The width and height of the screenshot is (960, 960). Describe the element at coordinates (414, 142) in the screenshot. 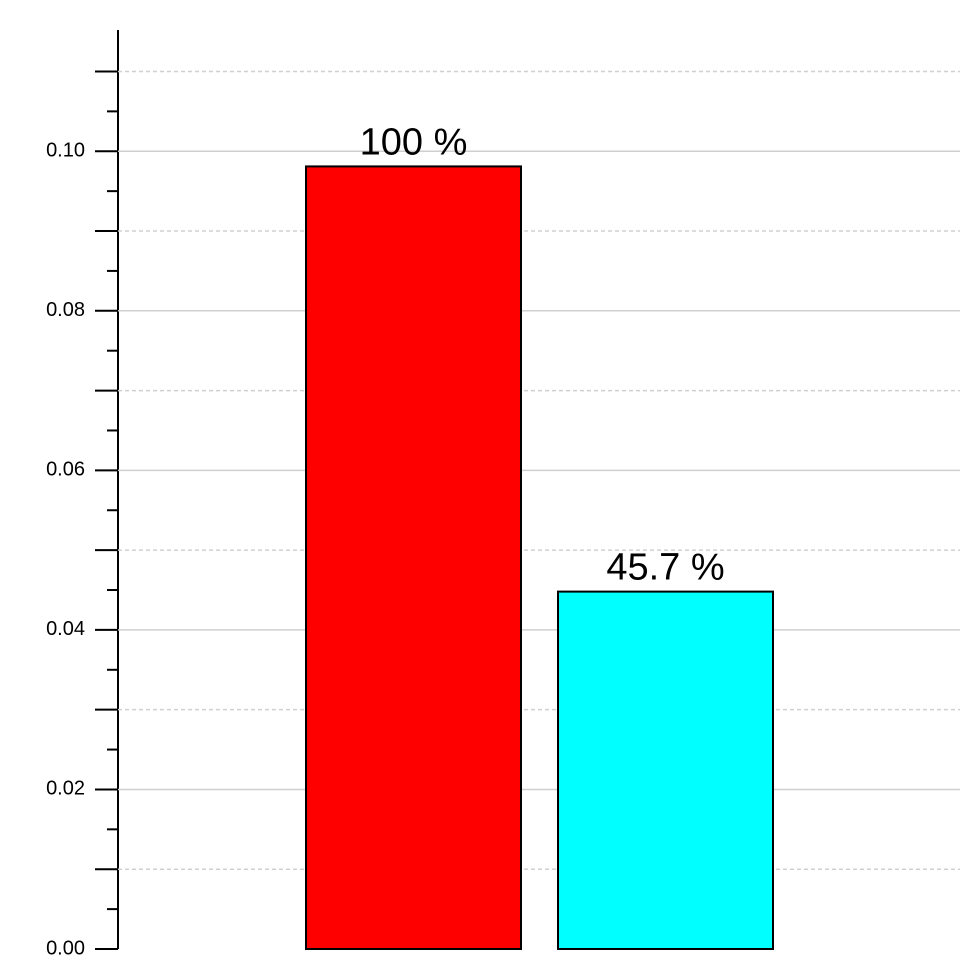

I see `bar-annotation: 100 %` at that location.